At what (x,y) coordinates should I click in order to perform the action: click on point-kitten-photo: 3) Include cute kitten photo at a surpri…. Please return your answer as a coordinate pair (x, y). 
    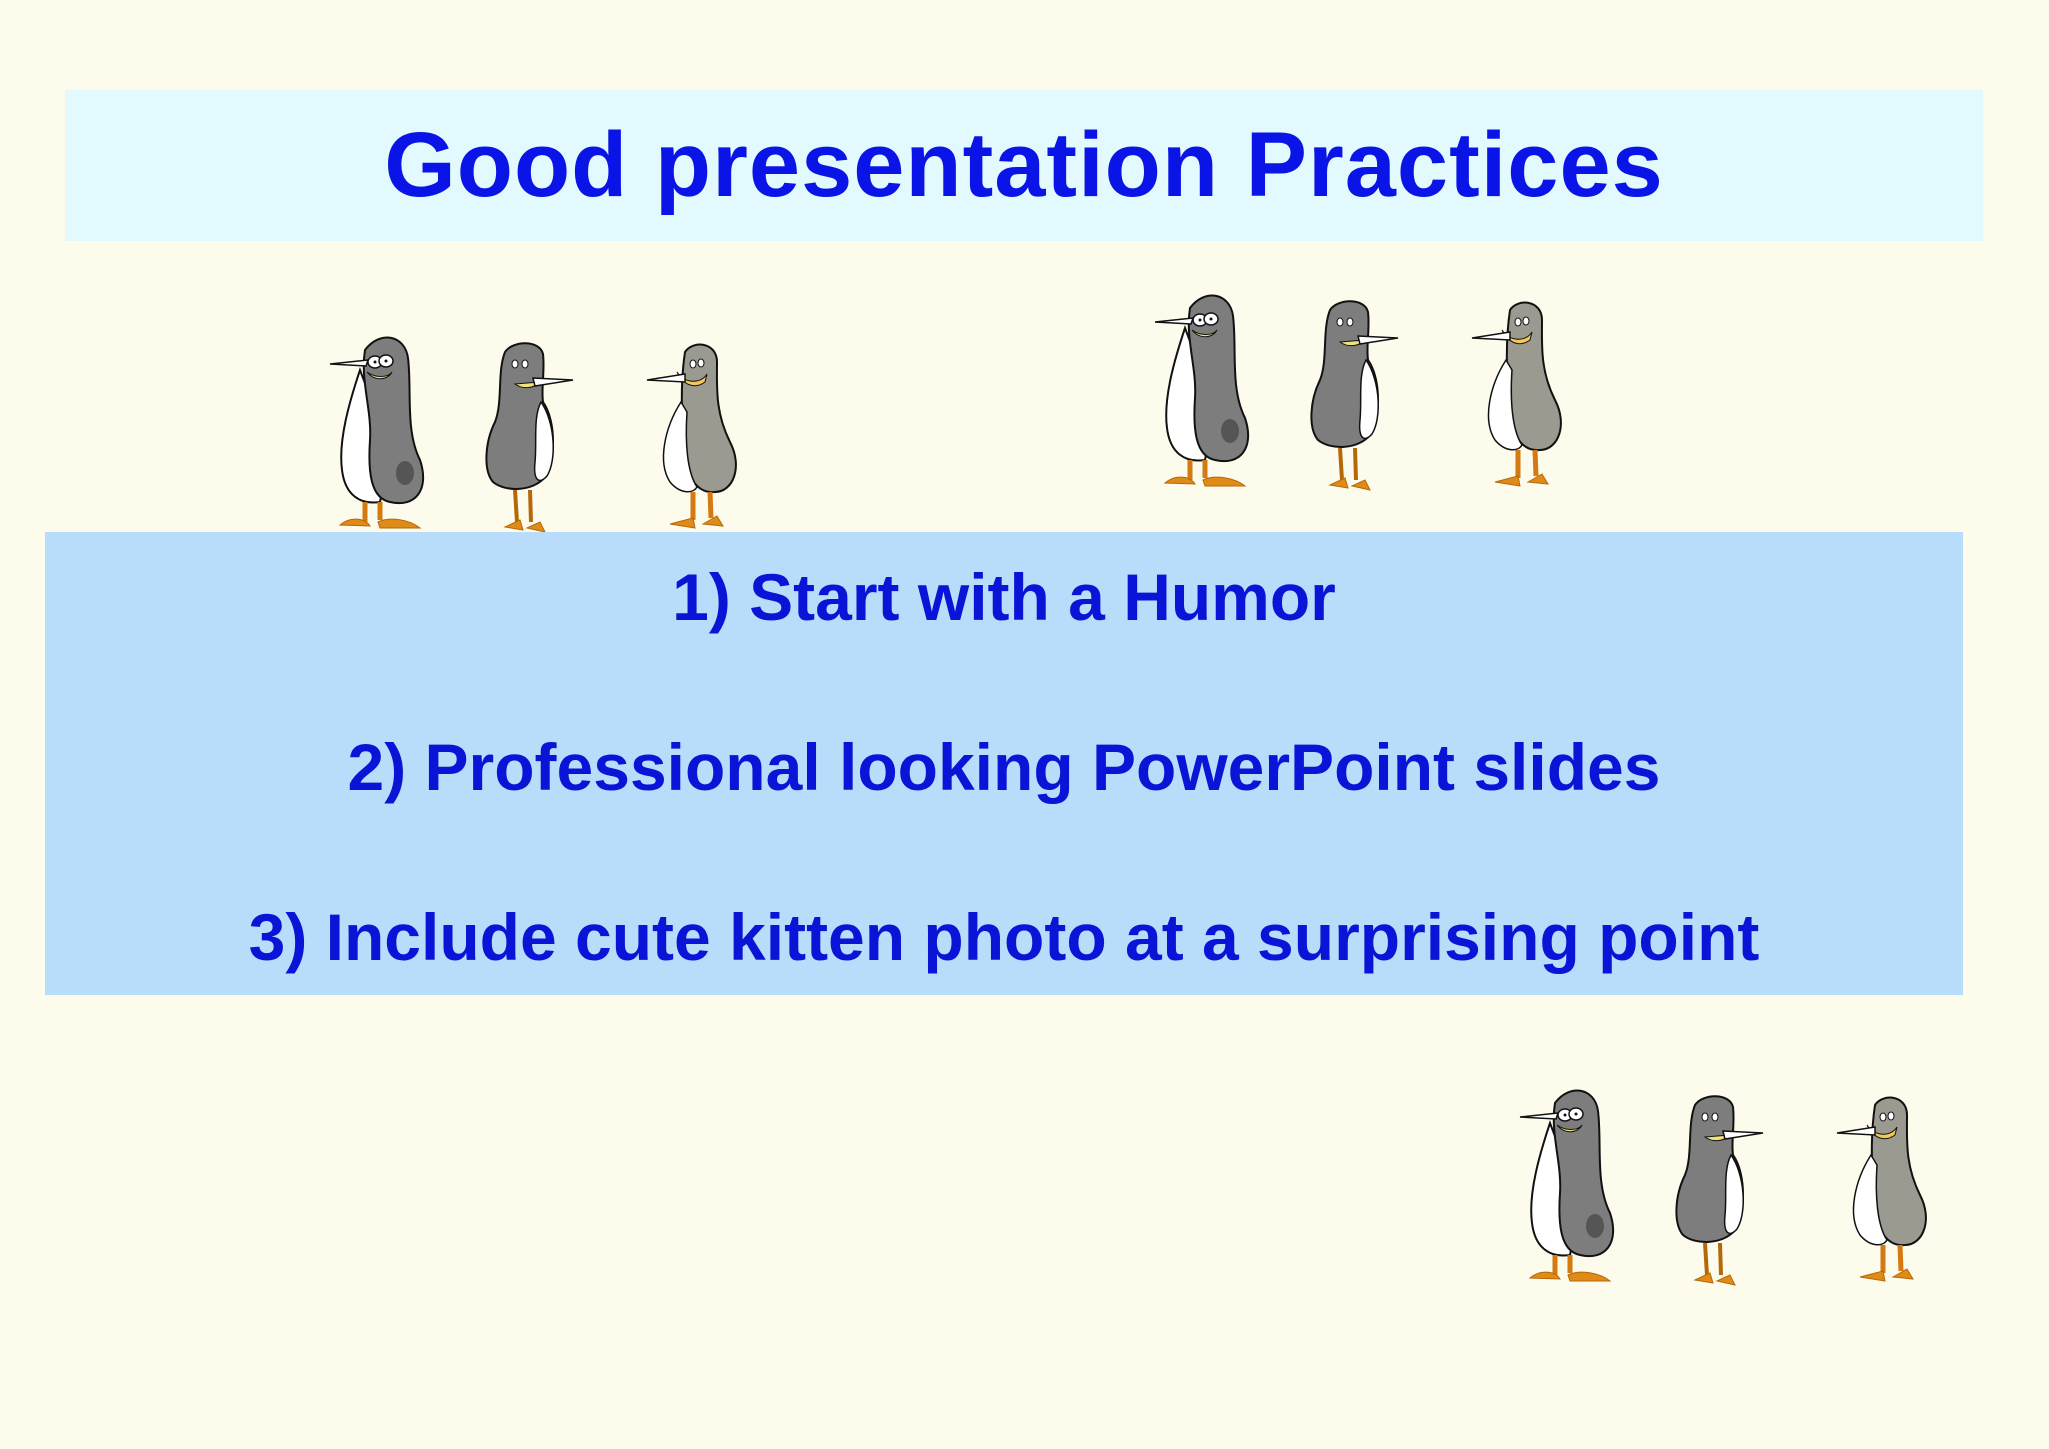
    Looking at the image, I should click on (1004, 937).